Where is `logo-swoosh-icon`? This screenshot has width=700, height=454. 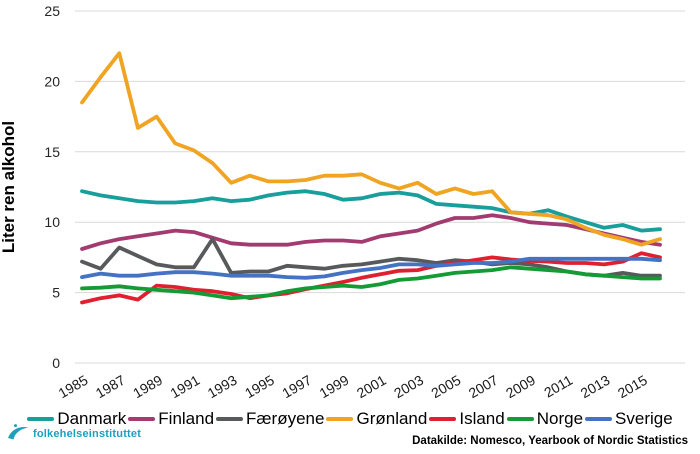
logo-swoosh-icon is located at coordinates (18, 432).